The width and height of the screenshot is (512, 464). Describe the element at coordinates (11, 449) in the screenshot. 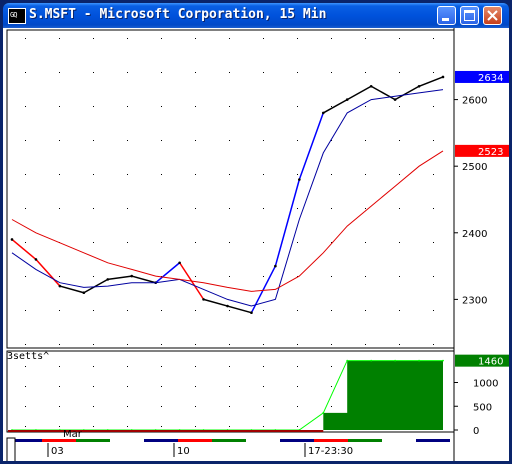

I see `time-scroll-handle` at that location.